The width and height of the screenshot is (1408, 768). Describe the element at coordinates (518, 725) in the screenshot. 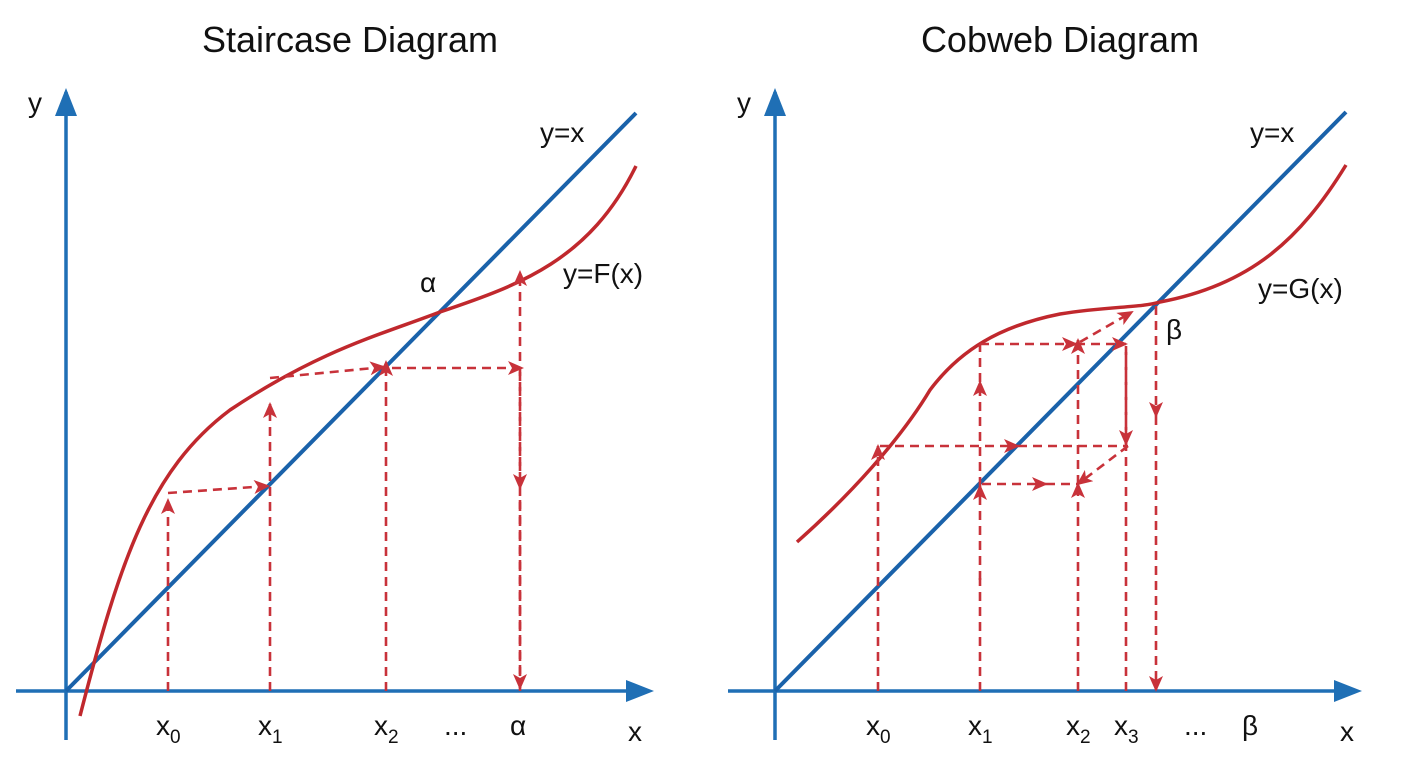

I see `tick-alpha: α` at that location.